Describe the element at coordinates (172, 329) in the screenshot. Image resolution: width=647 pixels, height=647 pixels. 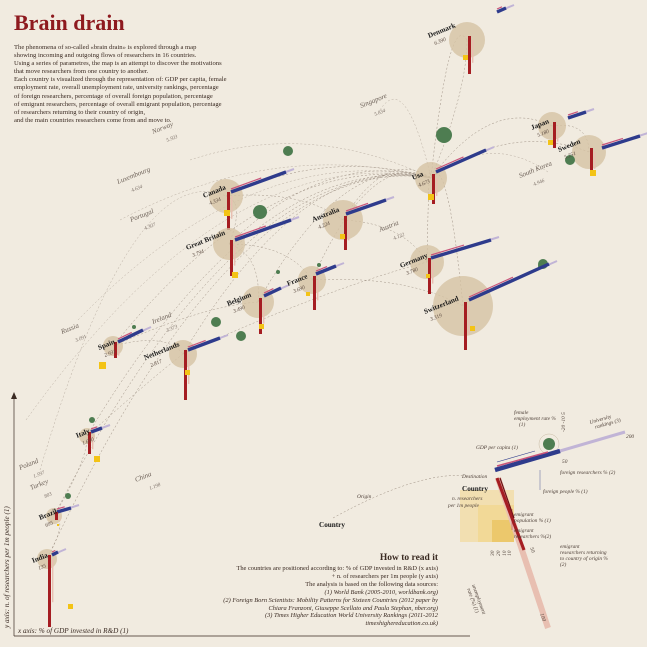
I see `ghost-country-value: 3.373` at that location.